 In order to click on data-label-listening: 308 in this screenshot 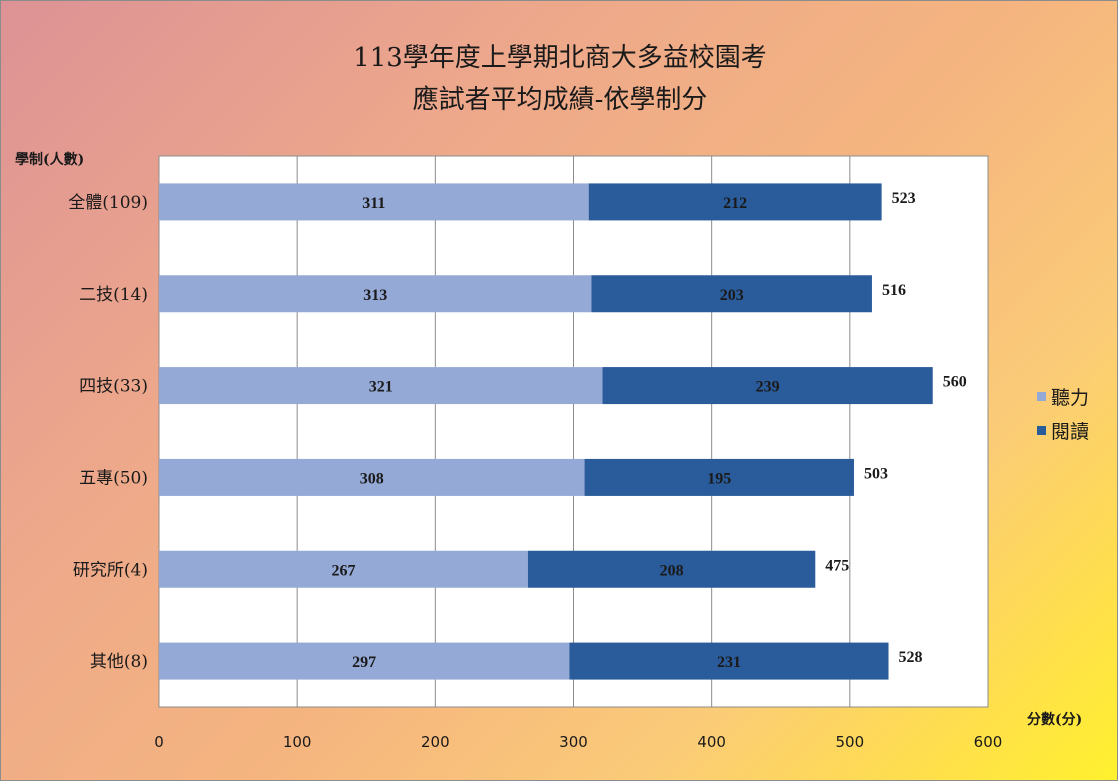, I will do `click(372, 478)`.